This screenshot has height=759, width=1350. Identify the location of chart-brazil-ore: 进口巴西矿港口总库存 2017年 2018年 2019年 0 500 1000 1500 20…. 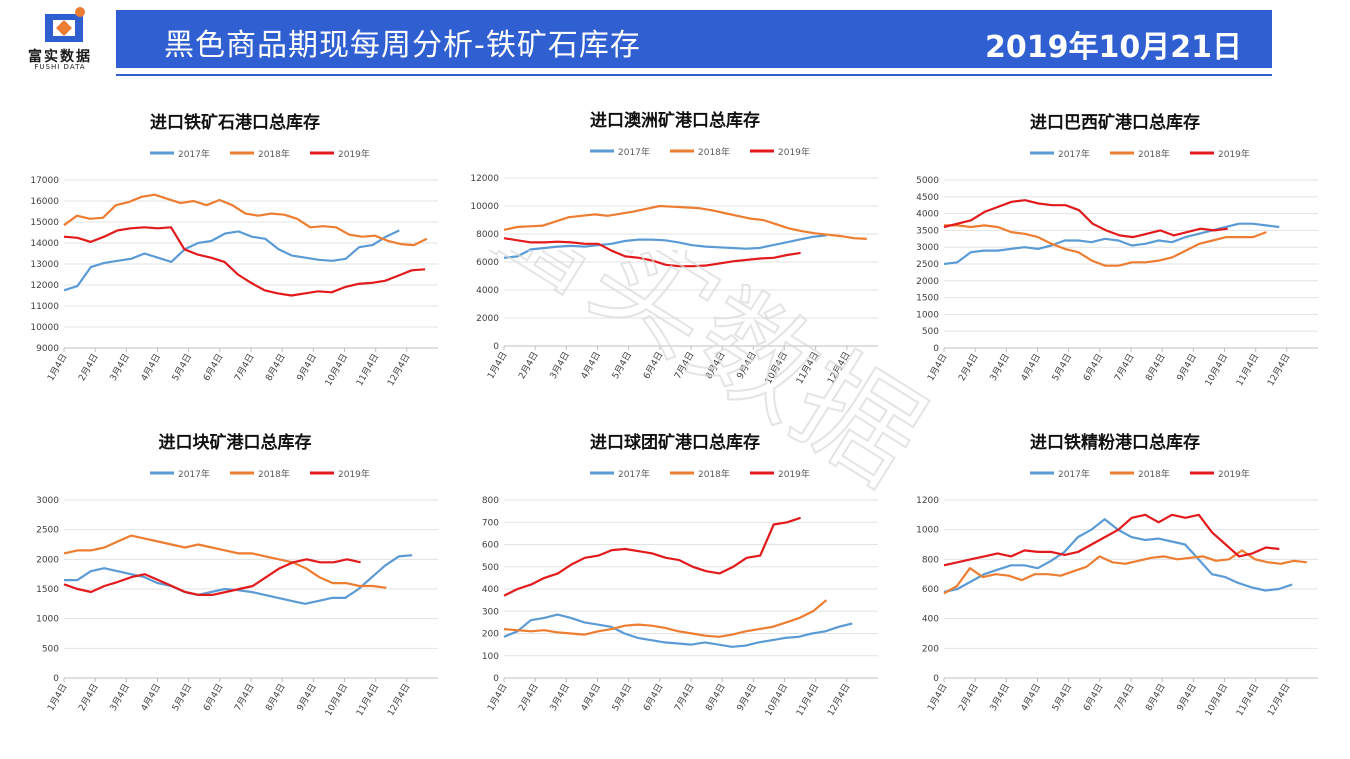
(1115, 255).